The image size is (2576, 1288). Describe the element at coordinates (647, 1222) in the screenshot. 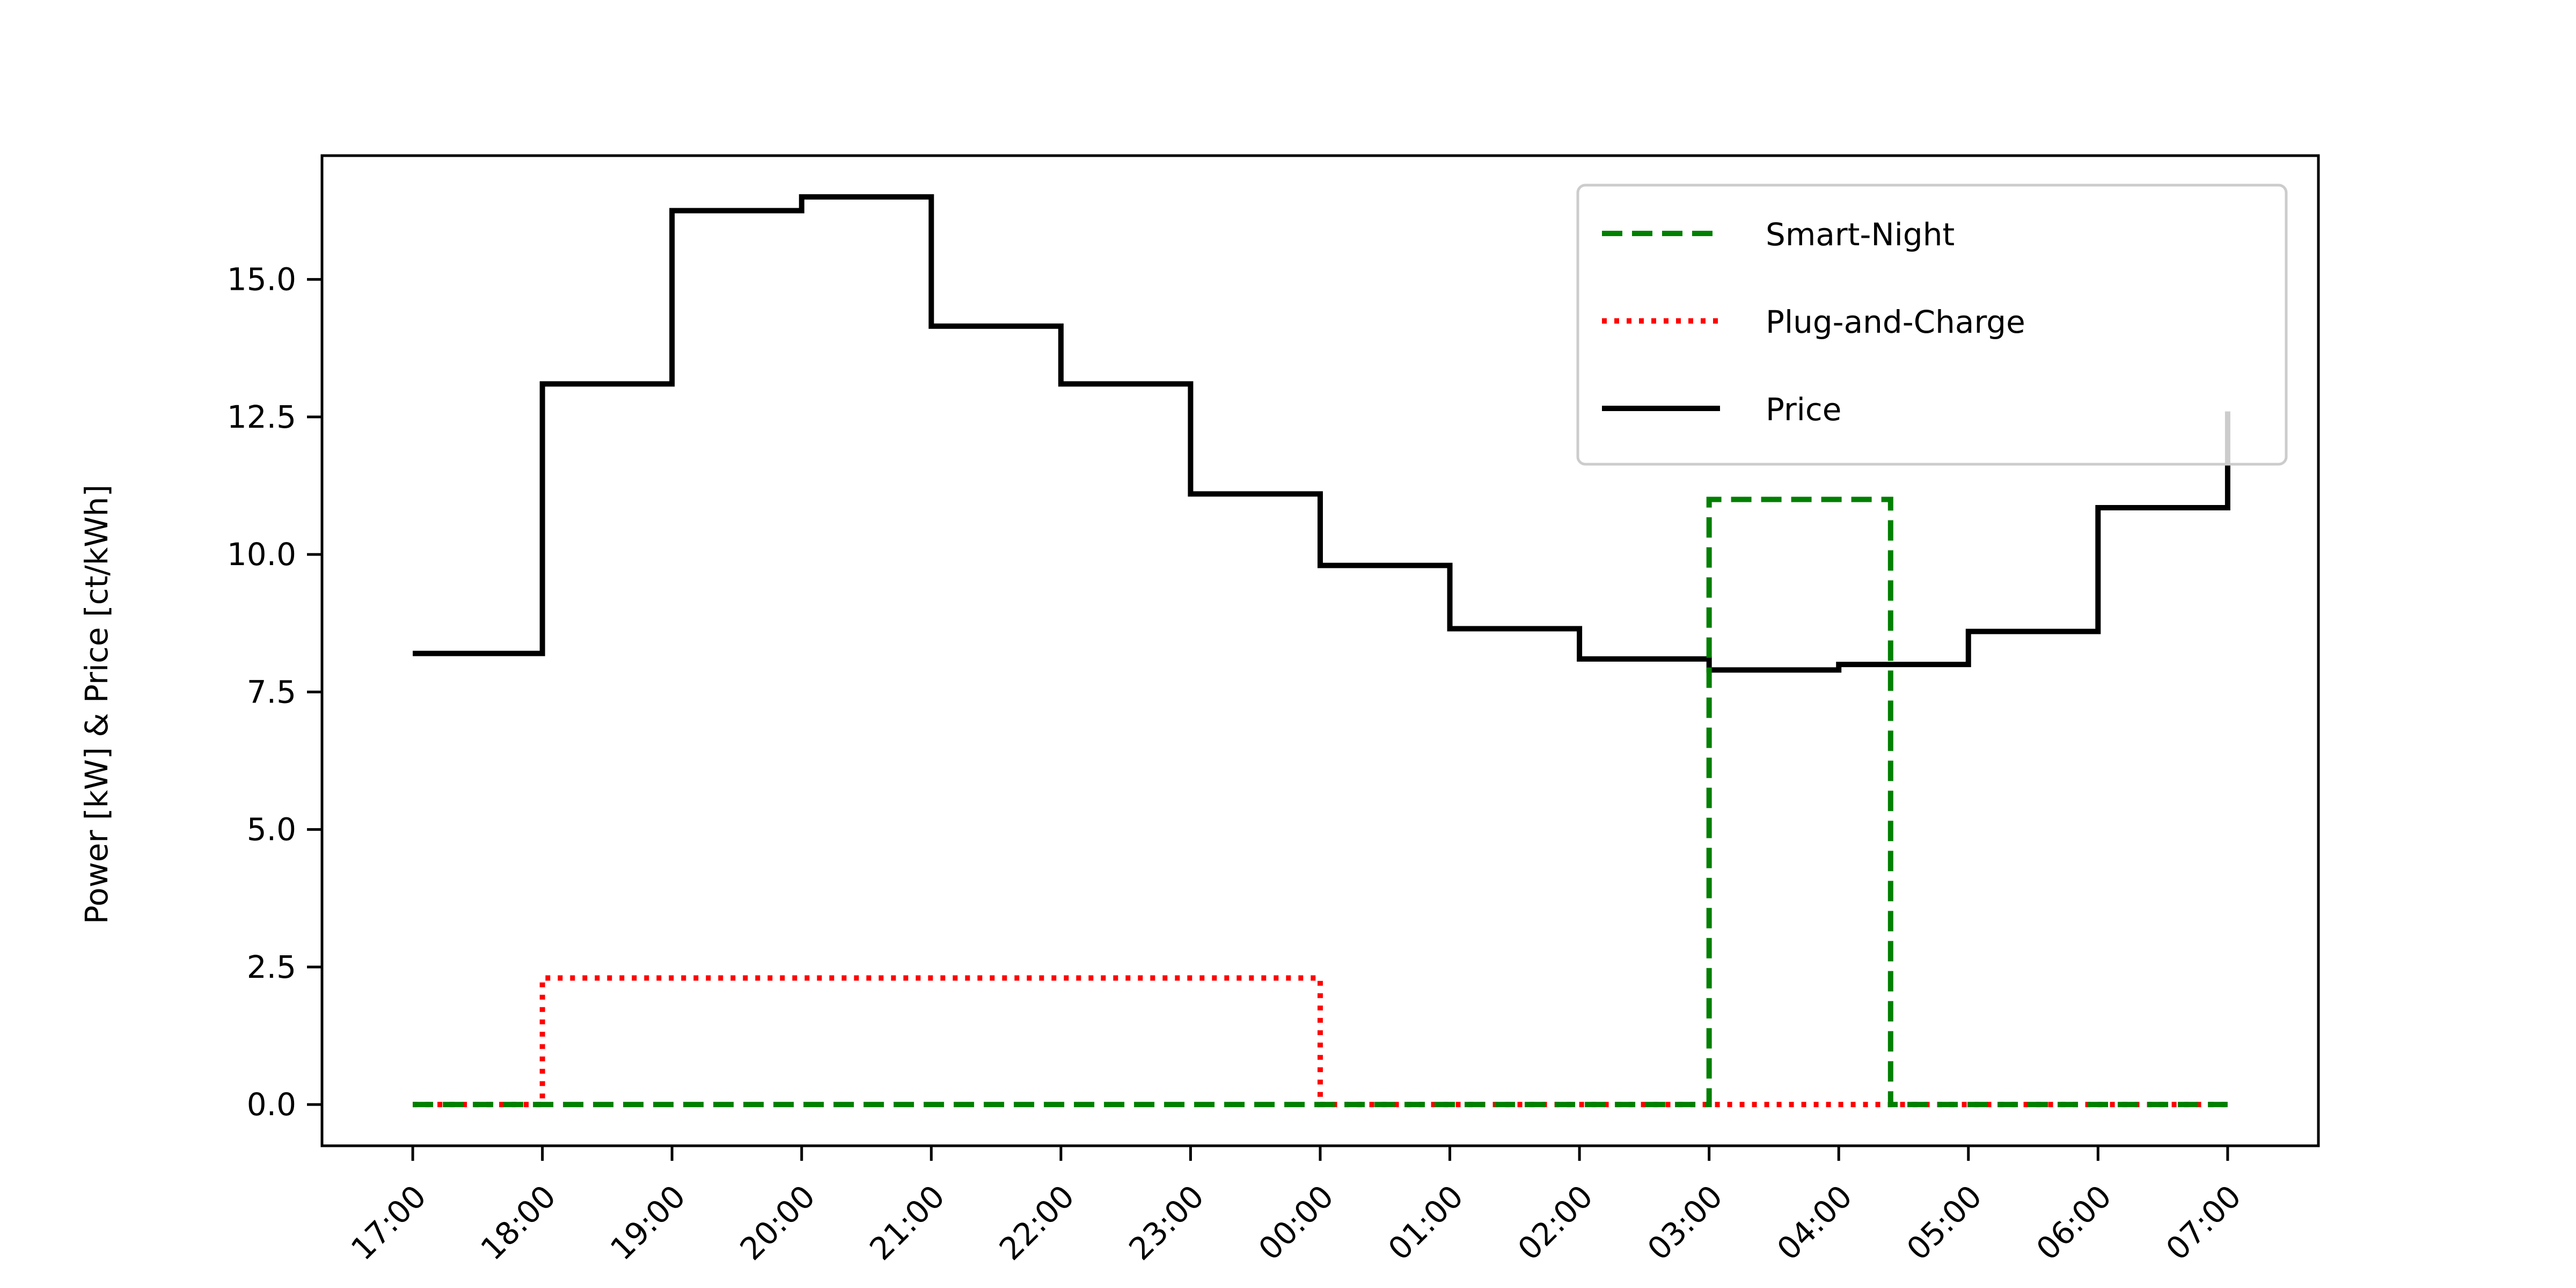

I see `x-tick-label: 19:00` at that location.